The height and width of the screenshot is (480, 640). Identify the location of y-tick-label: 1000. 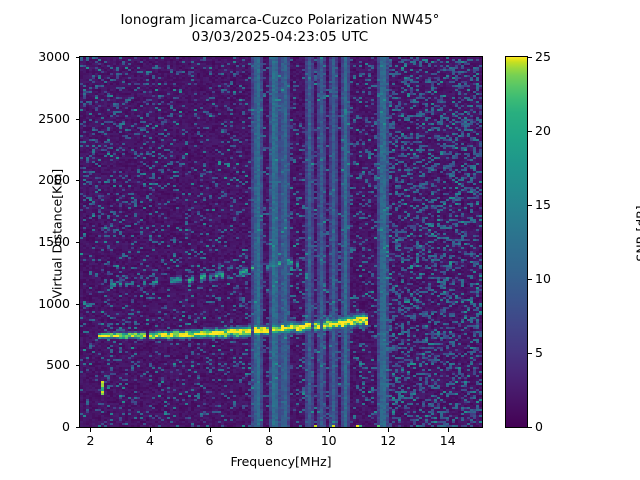
(54, 303).